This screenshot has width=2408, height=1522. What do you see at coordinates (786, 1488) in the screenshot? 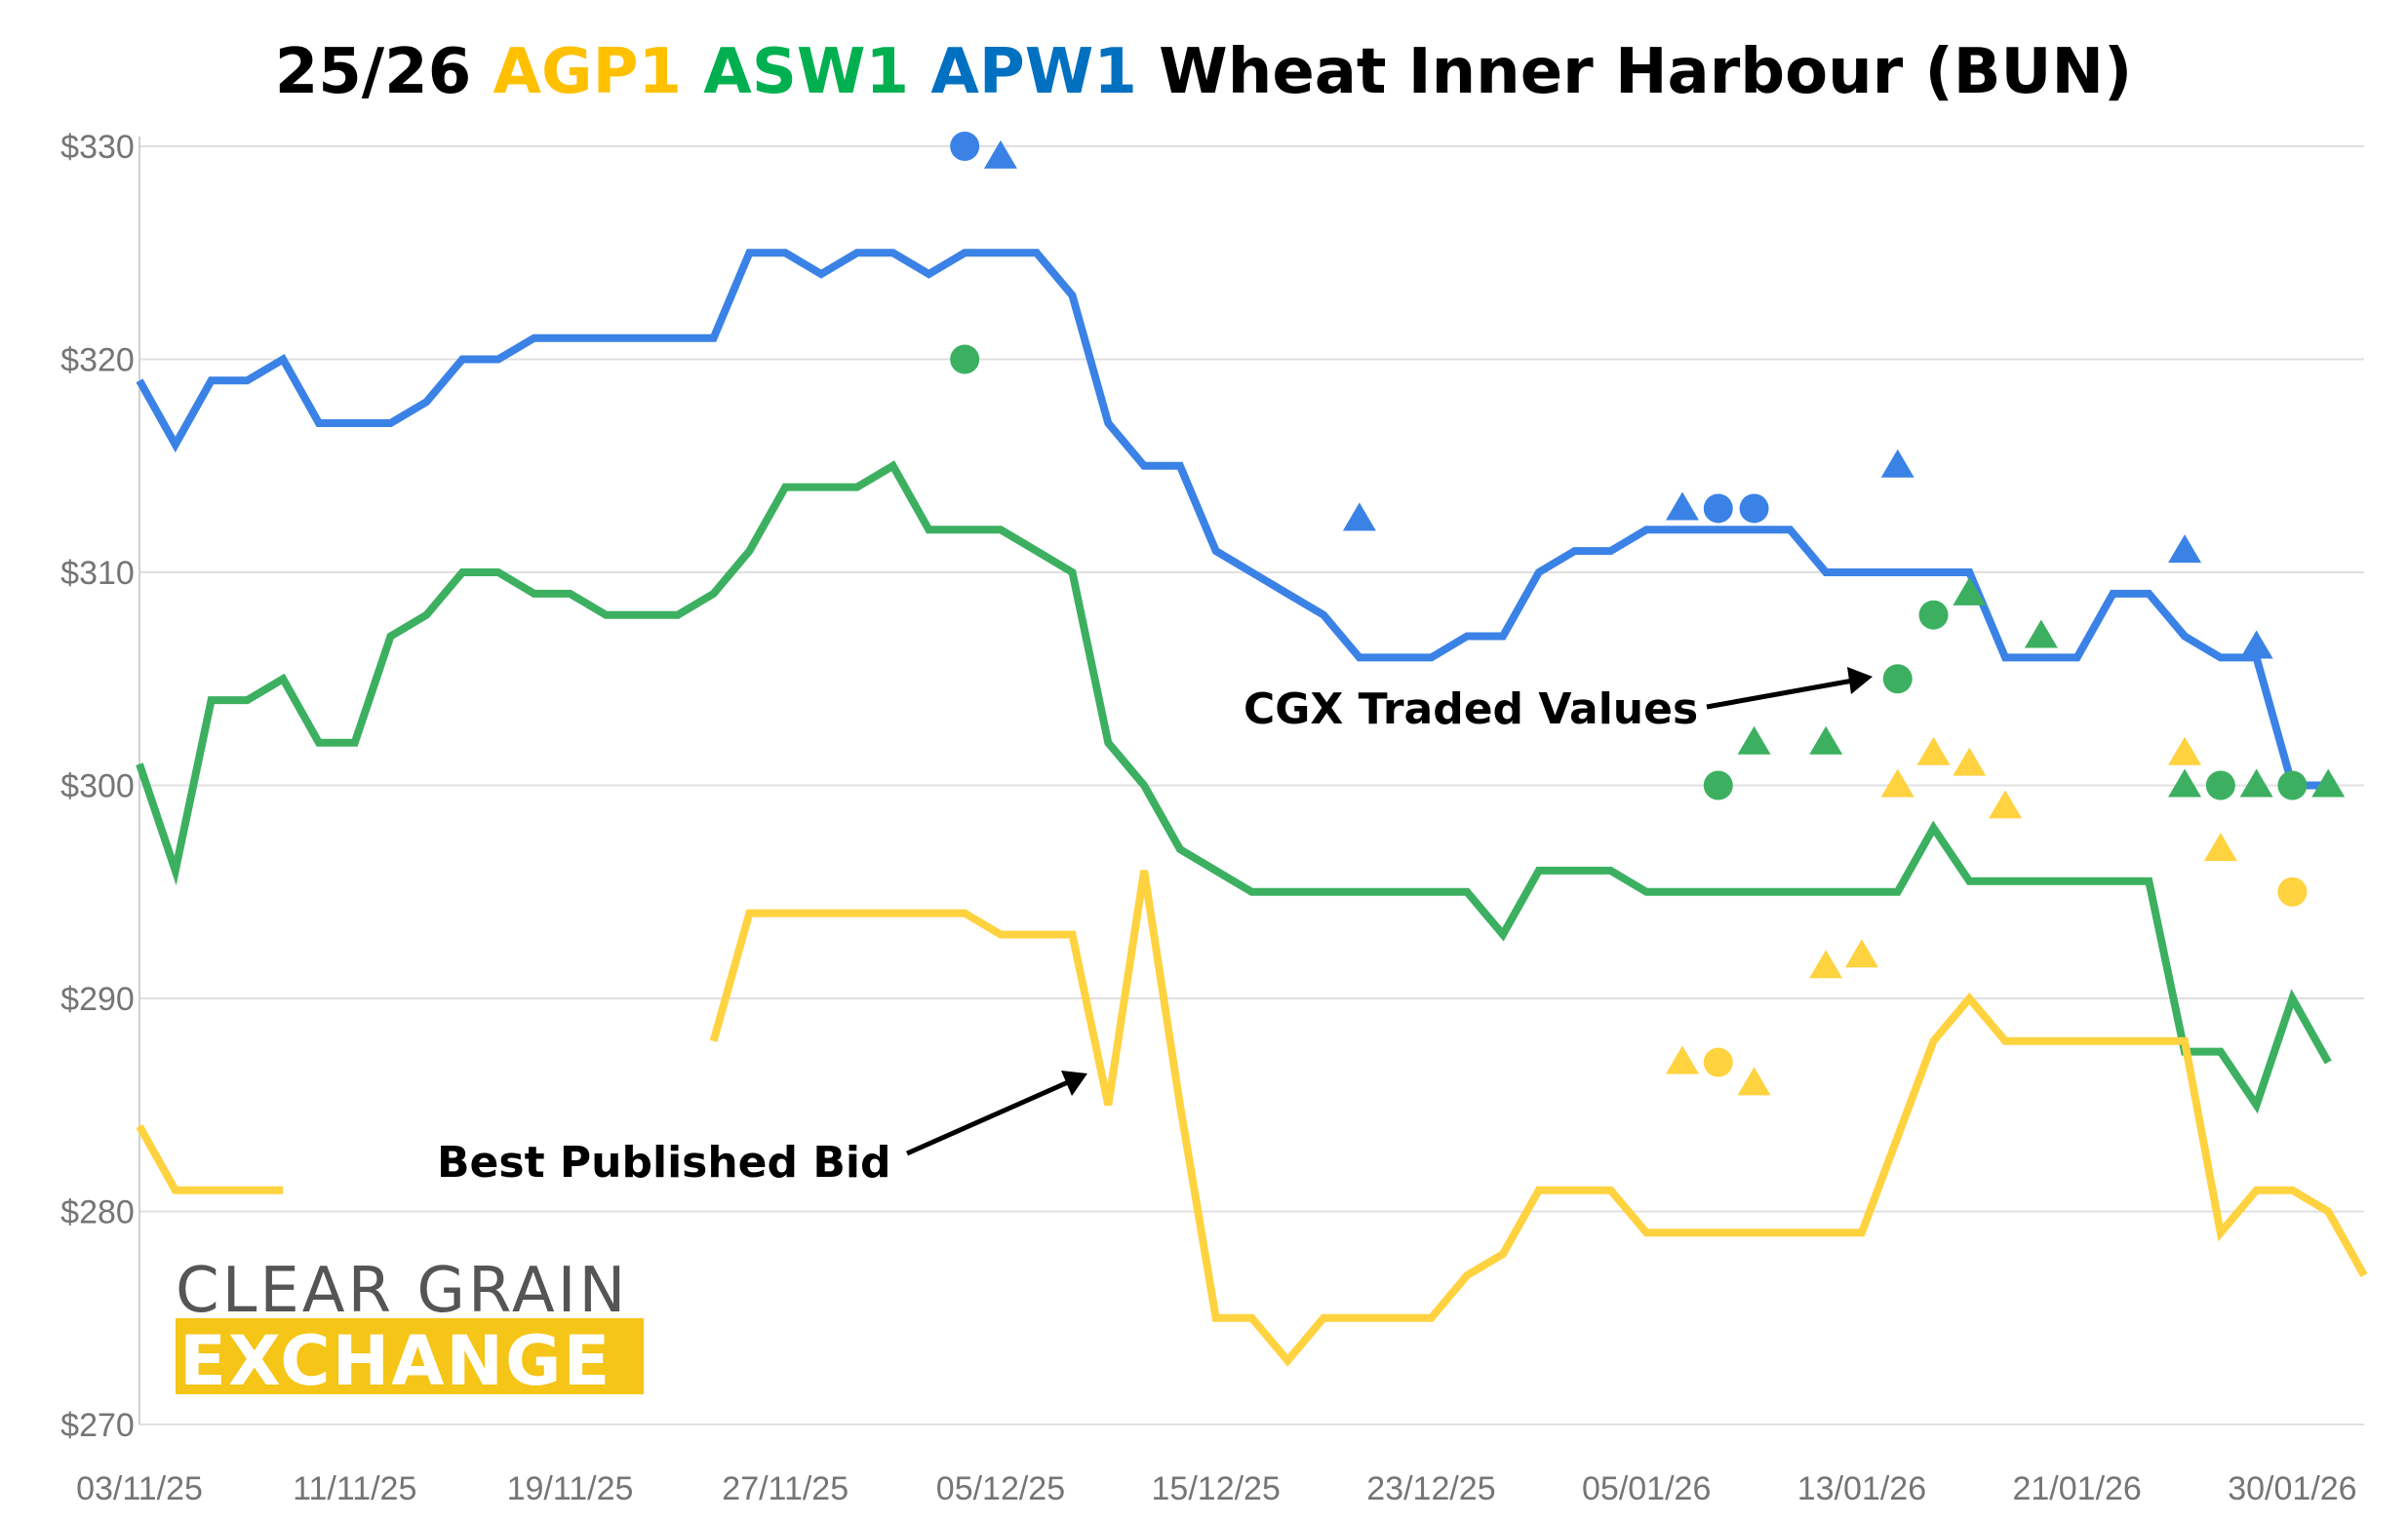
I see `x-tick-label: 27/11/25` at bounding box center [786, 1488].